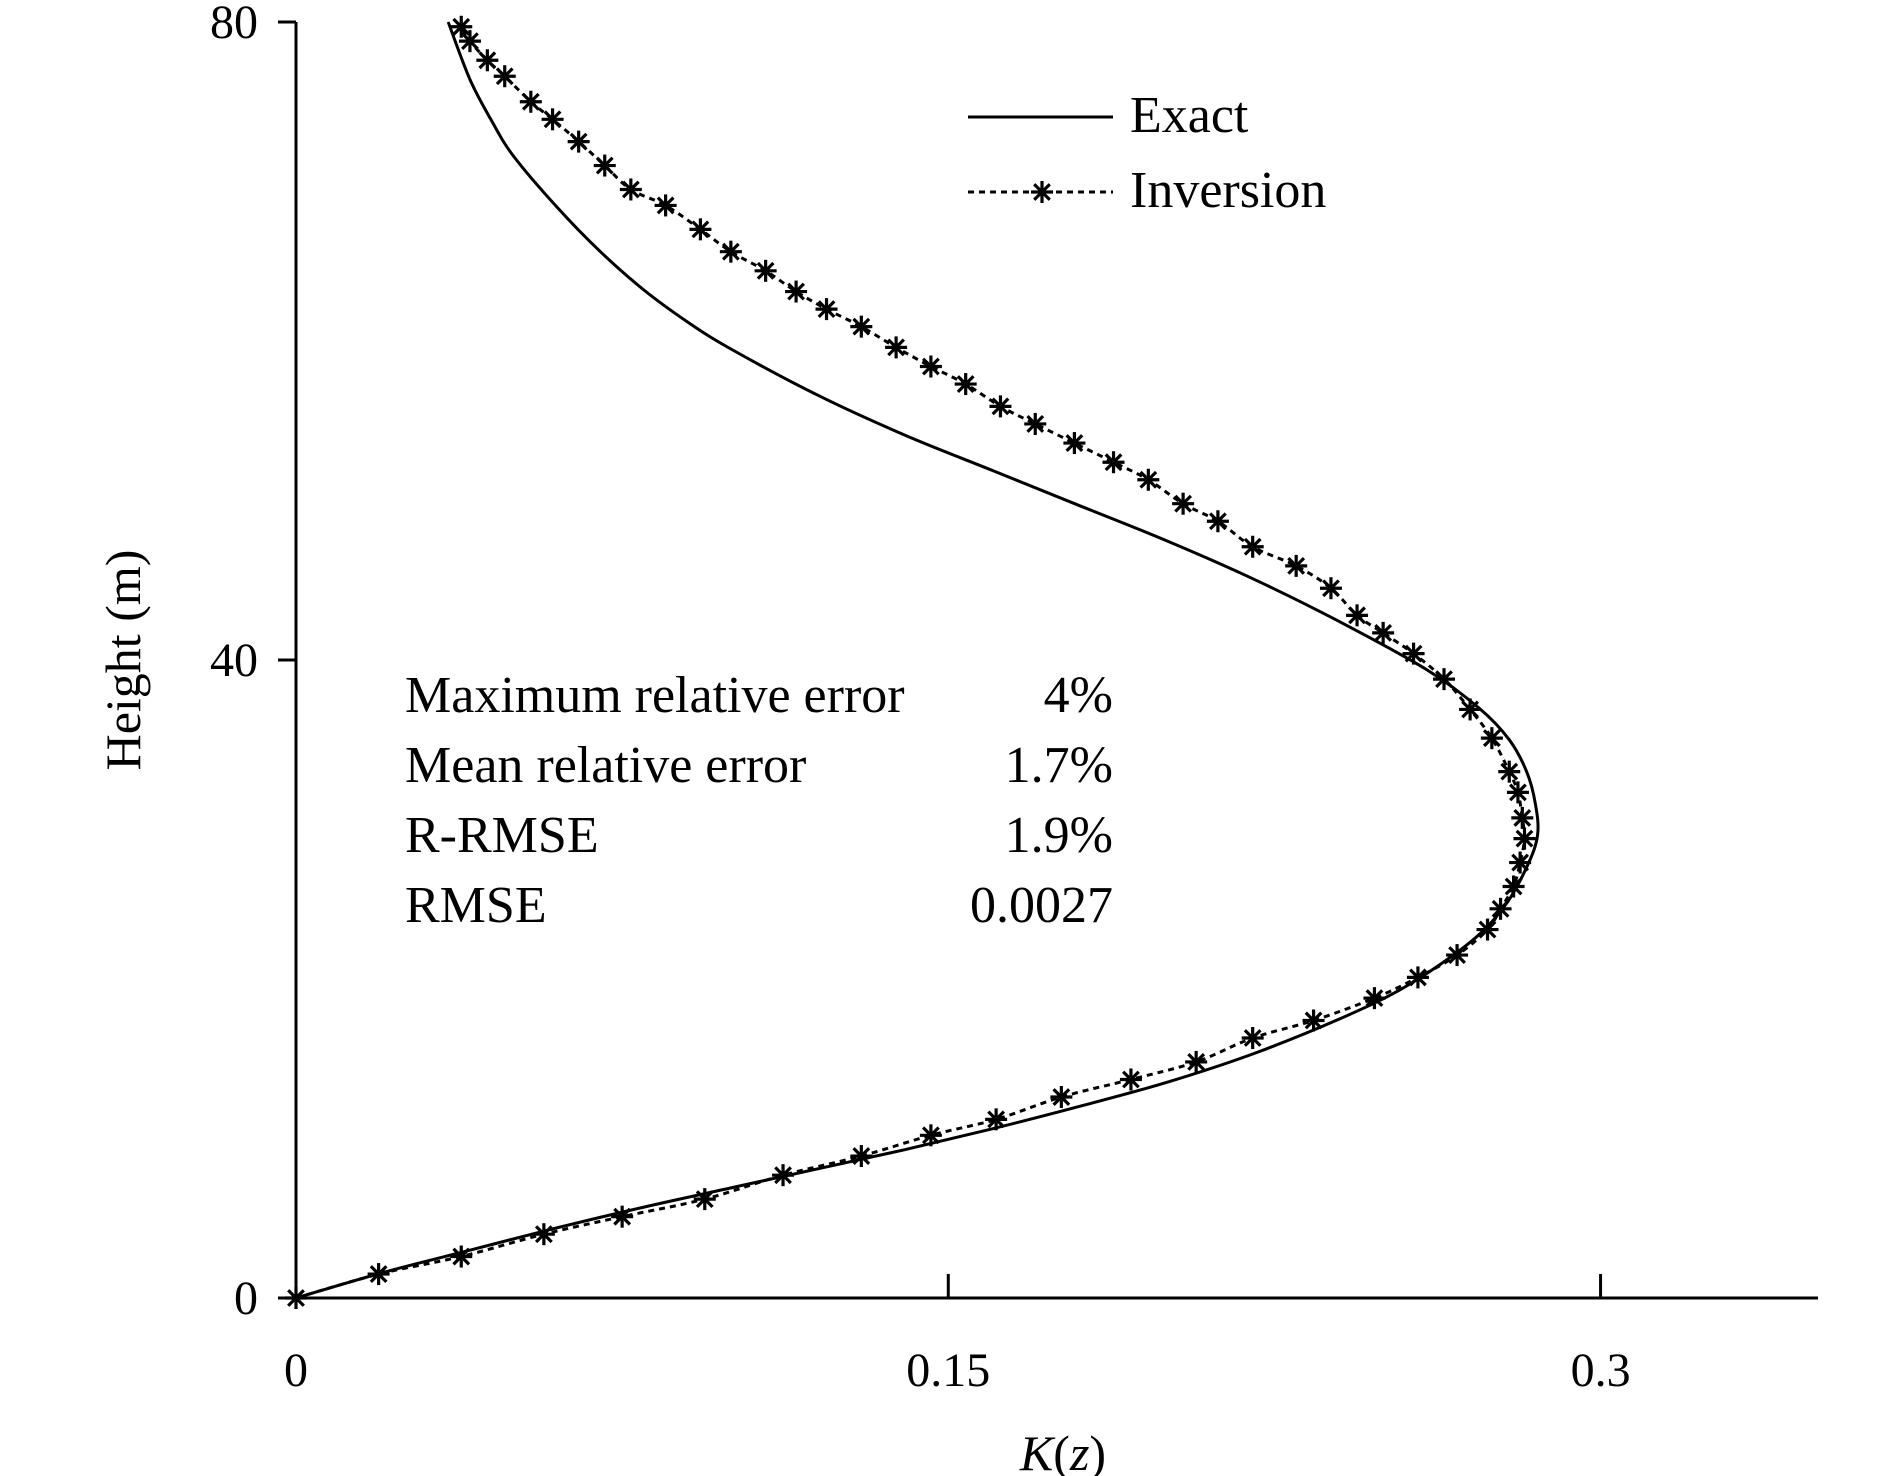 This screenshot has height=1476, width=1890. What do you see at coordinates (1189, 115) in the screenshot?
I see `legend-exact-label: Exact` at bounding box center [1189, 115].